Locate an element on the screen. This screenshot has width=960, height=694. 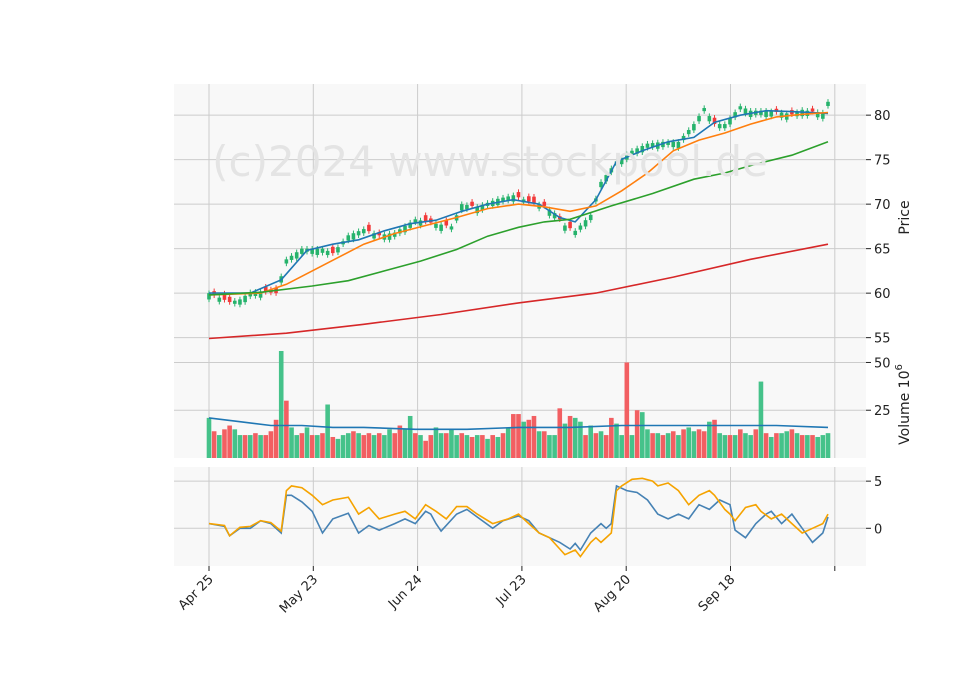
x-tick-label: May 23 is located at coordinates (299, 594).